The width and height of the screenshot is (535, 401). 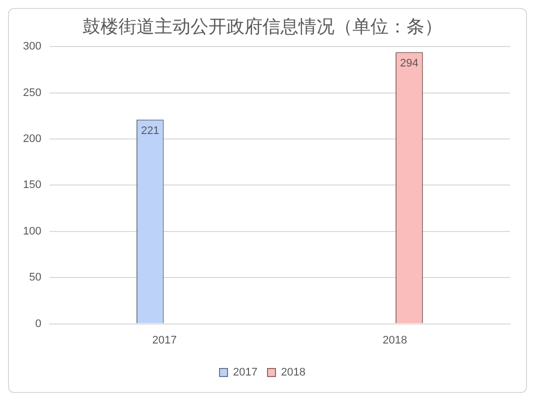 What do you see at coordinates (32, 92) in the screenshot?
I see `y-tick-label: 250` at bounding box center [32, 92].